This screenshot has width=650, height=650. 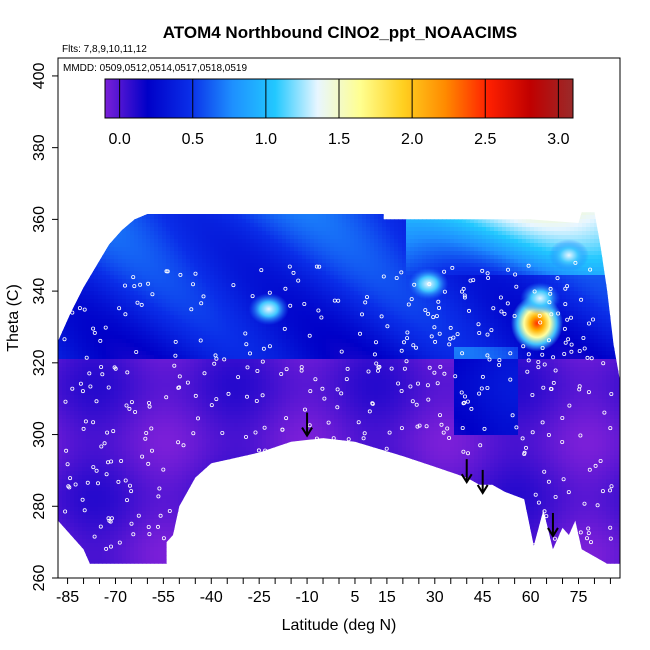 I want to click on flights-subtitle: Flts: 7,8,9,10,11,12, so click(x=104, y=49).